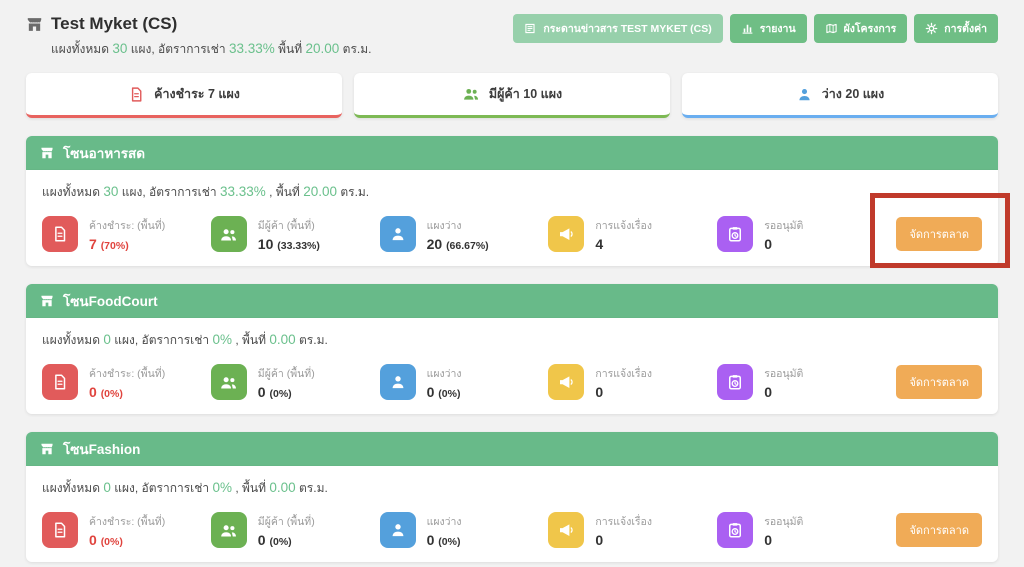 The image size is (1024, 567). Describe the element at coordinates (322, 48) in the screenshot. I see `area-value: 20.00` at that location.